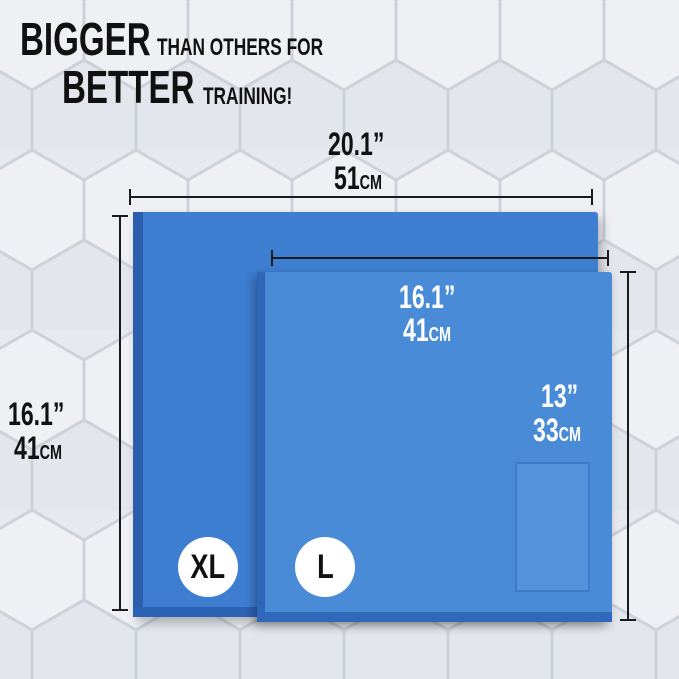 Image resolution: width=679 pixels, height=679 pixels. Describe the element at coordinates (440, 258) in the screenshot. I see `l-width-dimension-line` at that location.